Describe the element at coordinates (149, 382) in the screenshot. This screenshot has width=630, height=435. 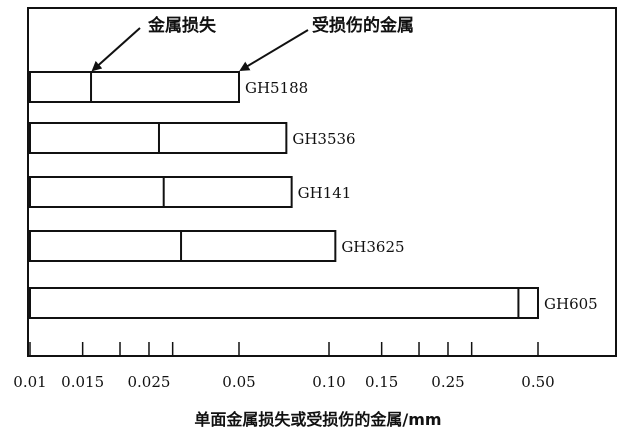
I see `x-tick-label-3: 0.025` at that location.